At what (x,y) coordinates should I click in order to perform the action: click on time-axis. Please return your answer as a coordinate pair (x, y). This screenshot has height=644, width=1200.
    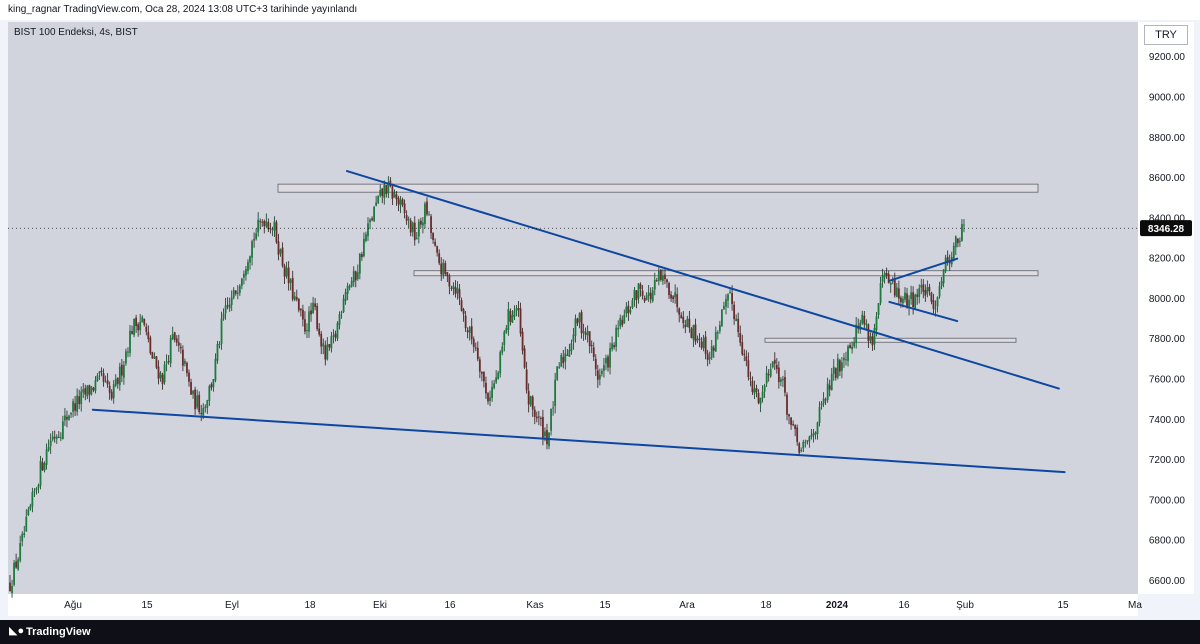
    Looking at the image, I should click on (573, 605).